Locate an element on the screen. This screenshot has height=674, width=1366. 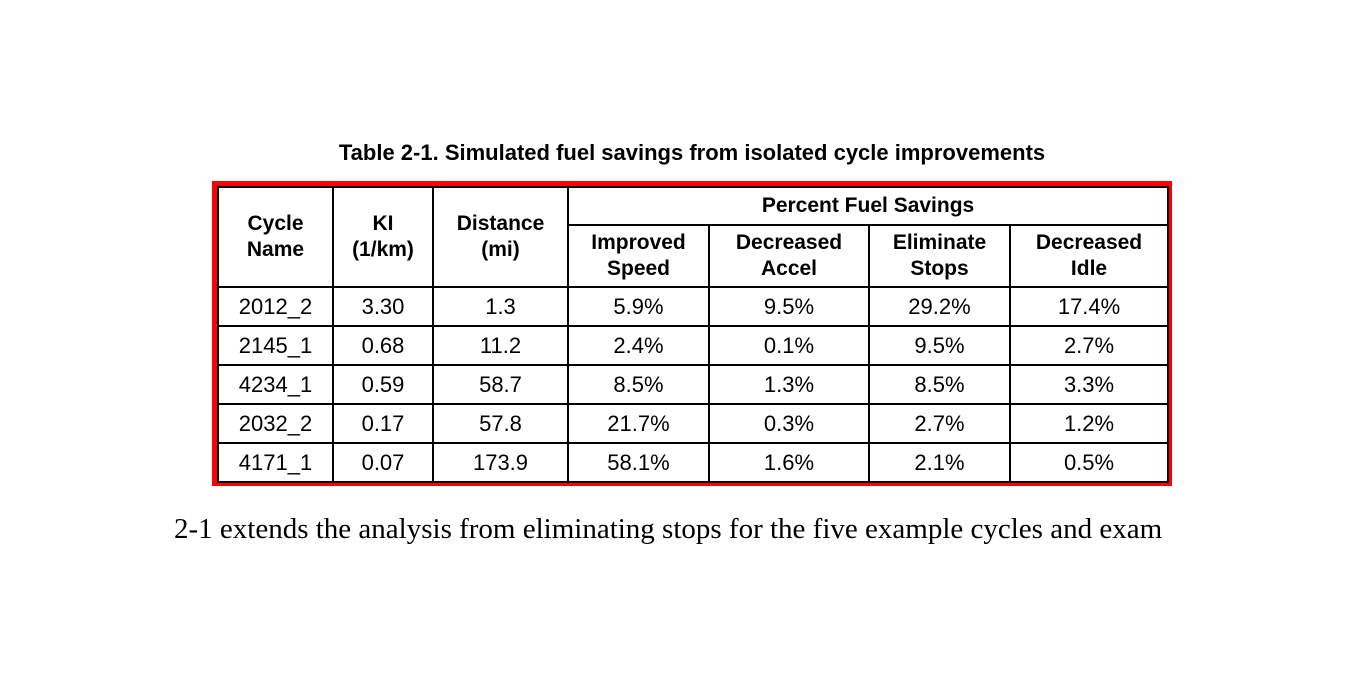
cell-ki: 0.68 is located at coordinates (383, 345).